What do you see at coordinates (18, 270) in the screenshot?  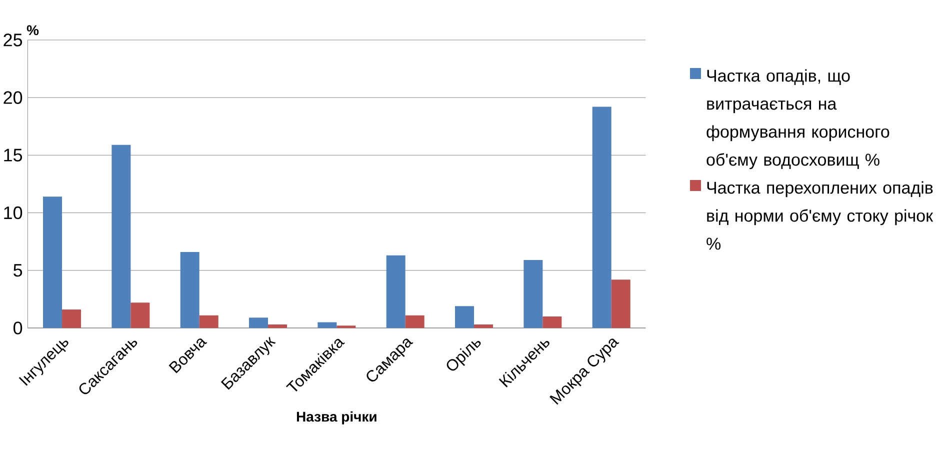 I see `y-tick-label: 5` at bounding box center [18, 270].